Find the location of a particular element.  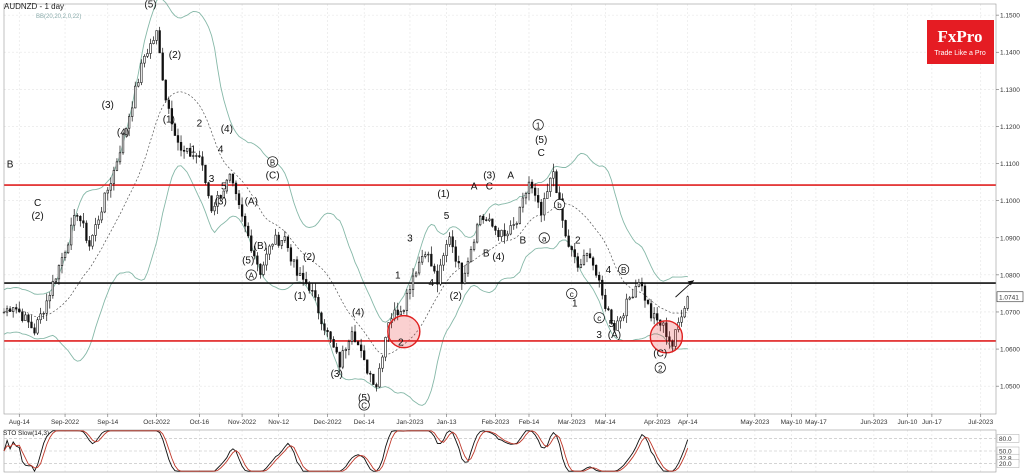

circled-wave-label: b is located at coordinates (559, 205).